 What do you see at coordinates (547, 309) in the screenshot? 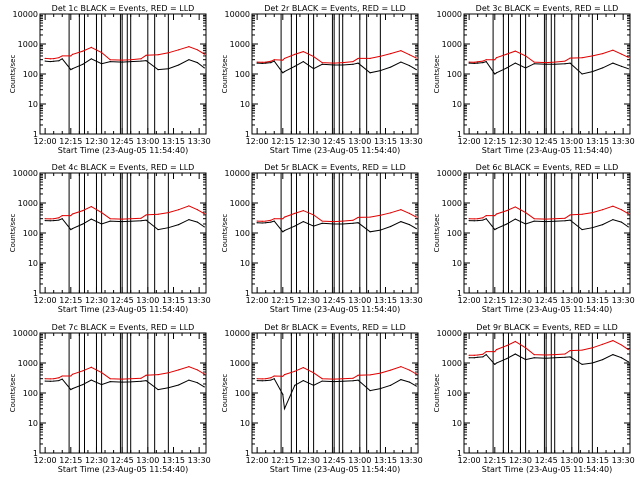
I see `x-axis-label: Start Time (23-Aug-05 11:54:40)` at bounding box center [547, 309].